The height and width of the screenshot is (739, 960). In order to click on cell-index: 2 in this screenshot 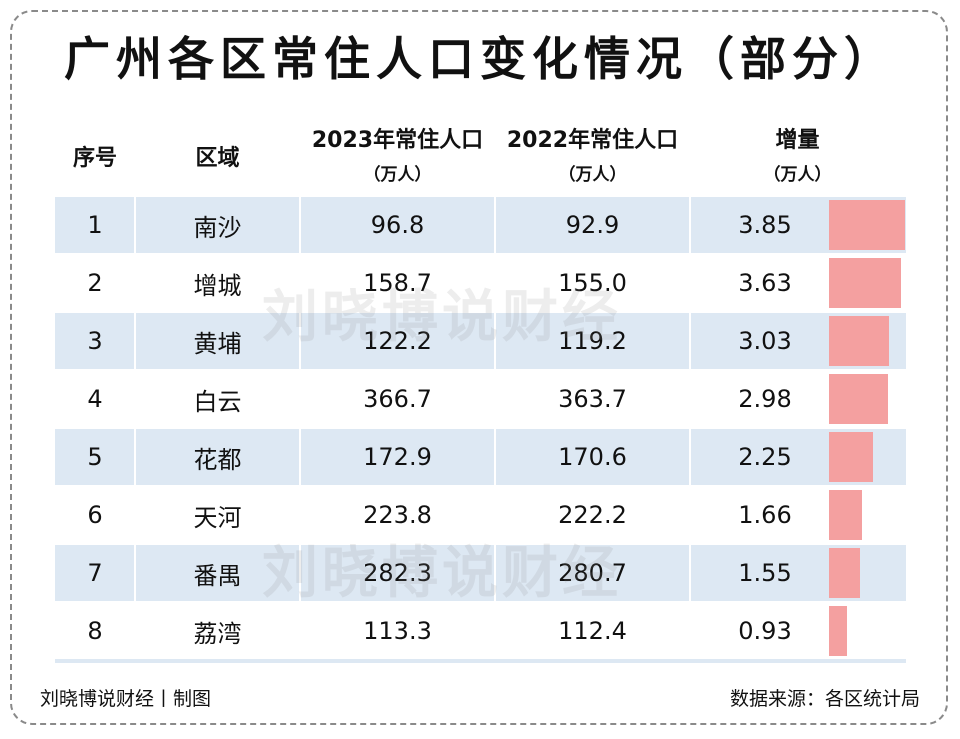, I will do `click(95, 283)`.